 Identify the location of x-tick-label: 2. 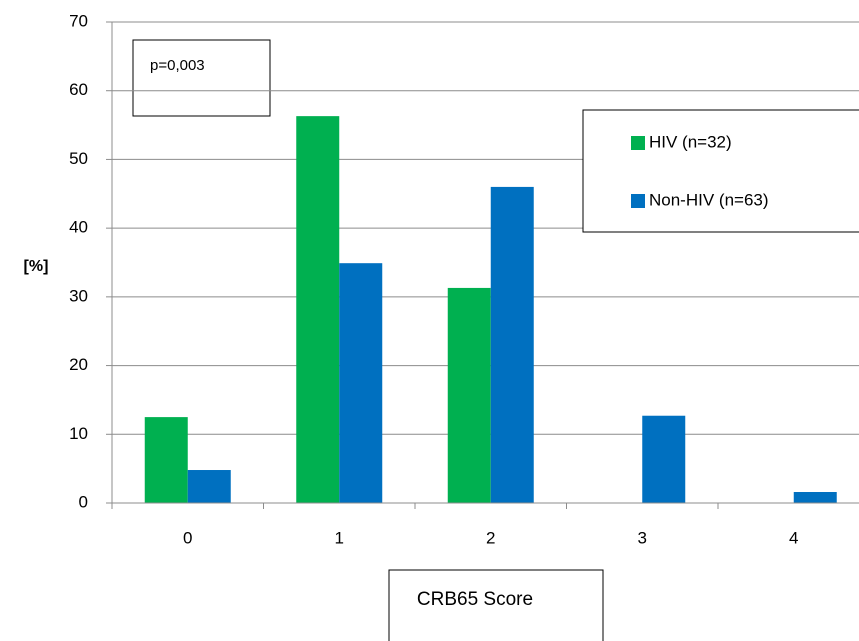
(490, 537).